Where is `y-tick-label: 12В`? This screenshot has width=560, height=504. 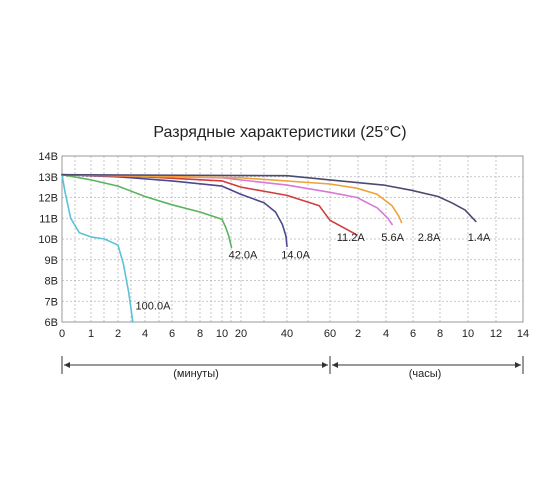 y-tick-label: 12В is located at coordinates (48, 199).